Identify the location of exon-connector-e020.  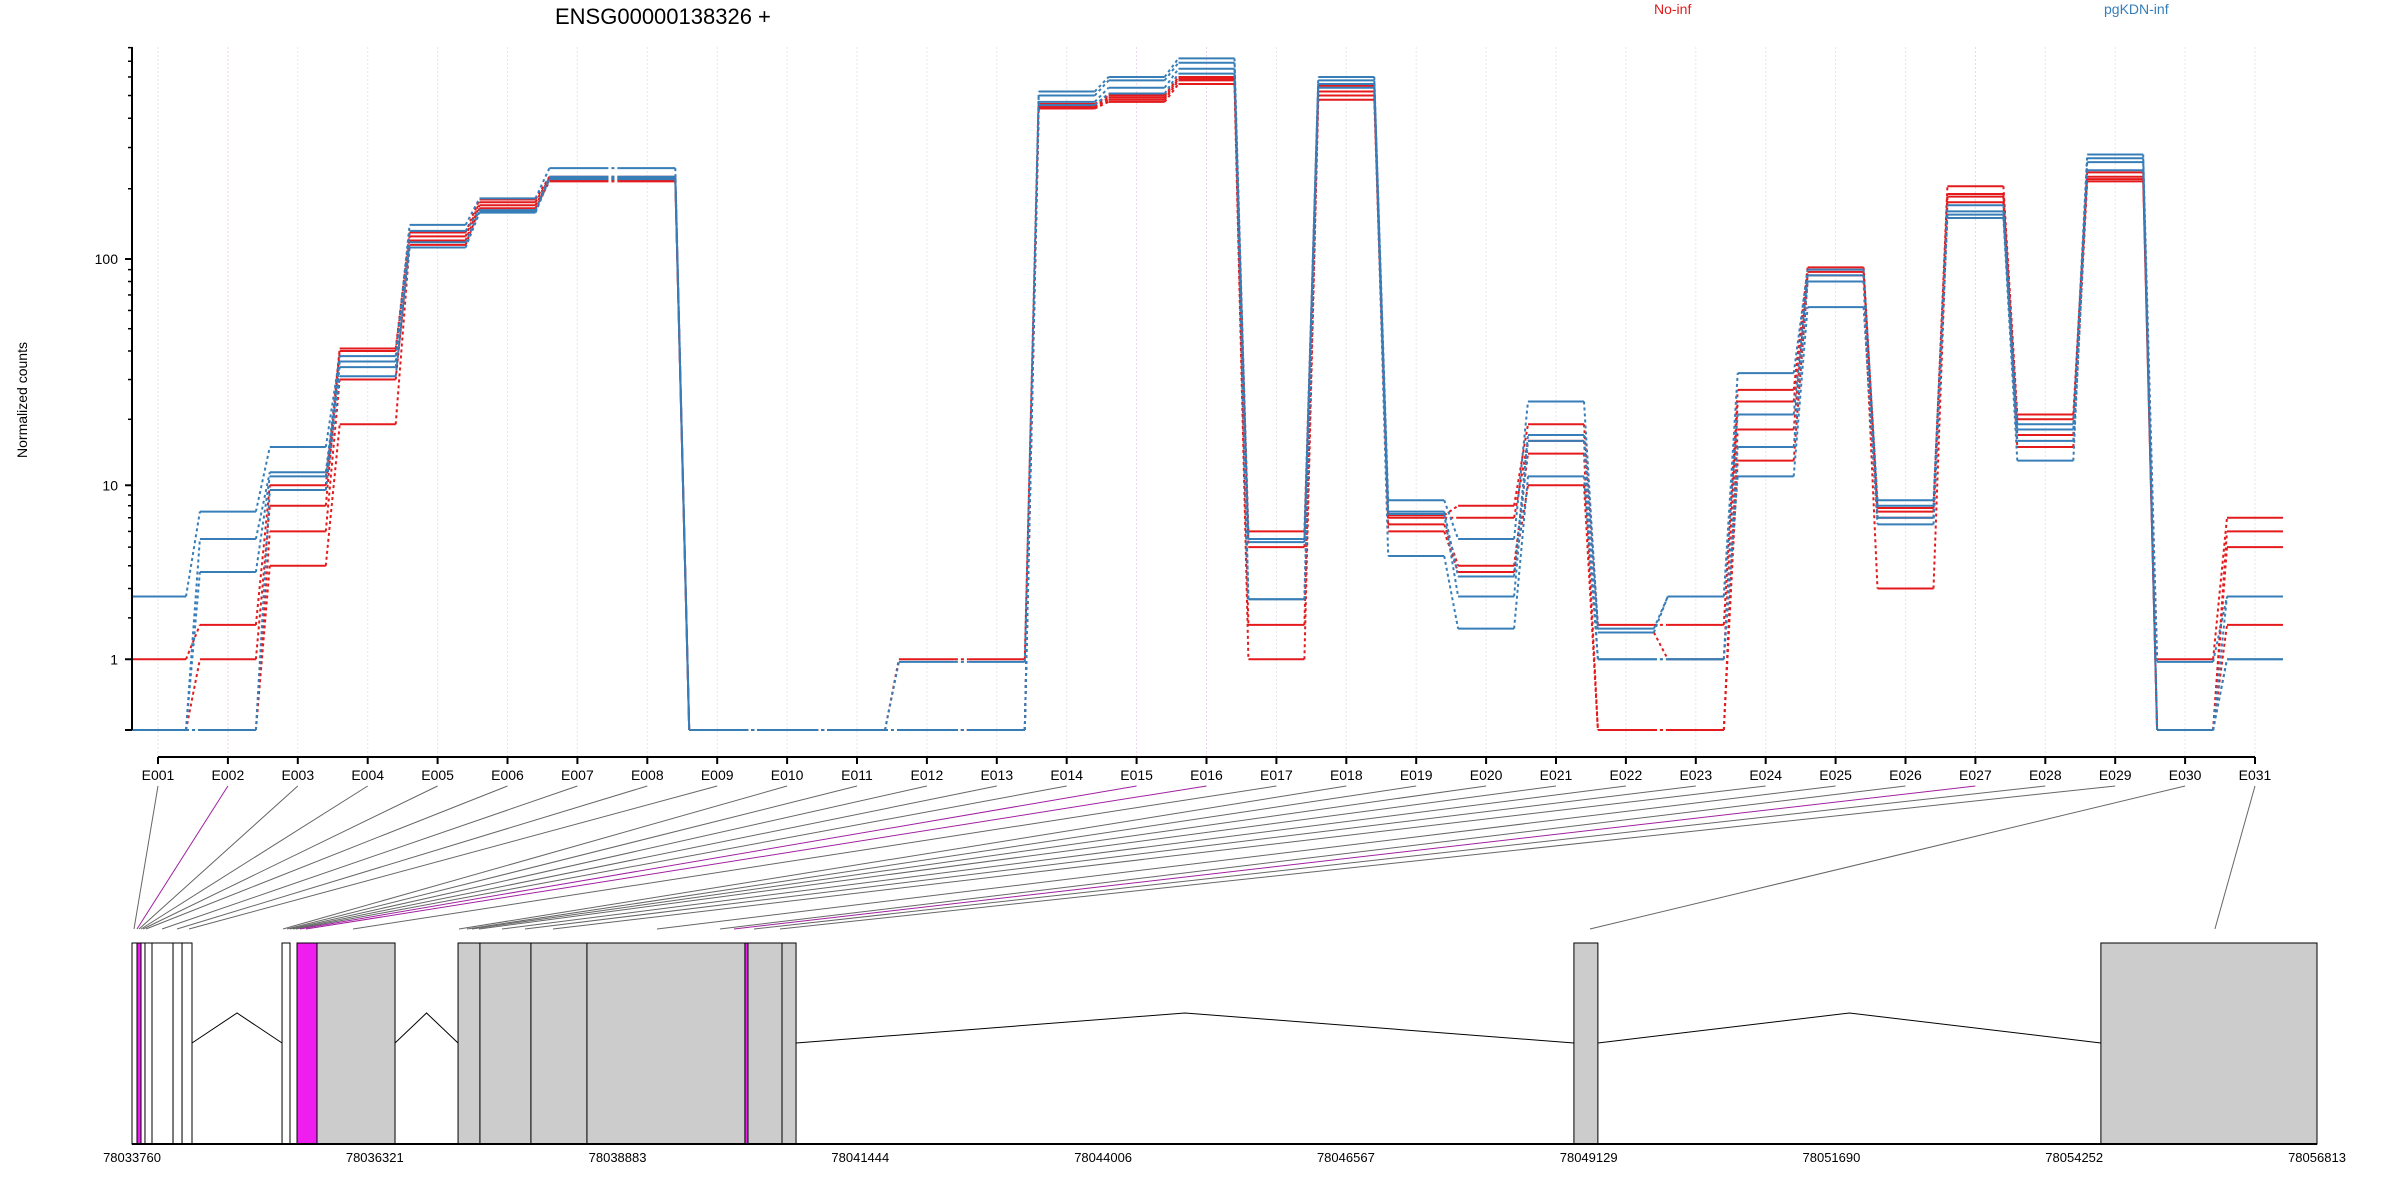
(979, 857).